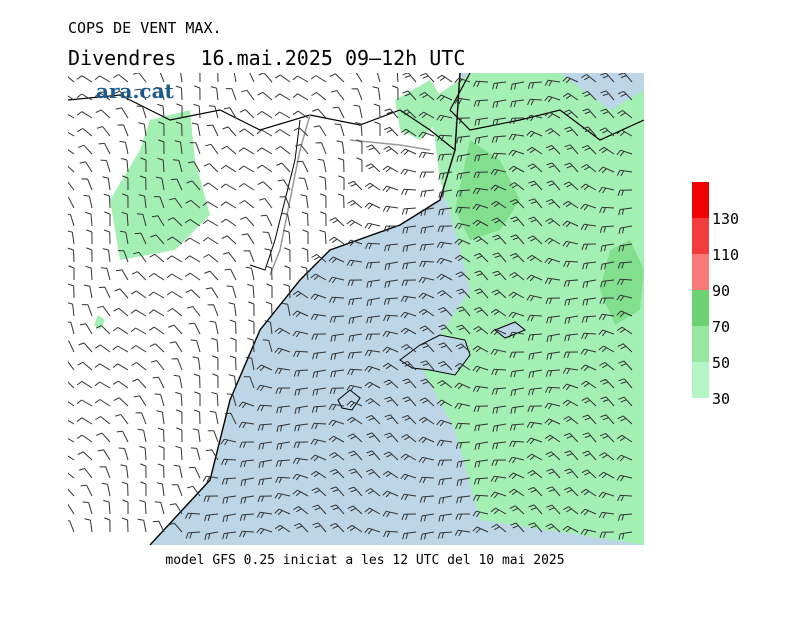  What do you see at coordinates (700, 380) in the screenshot?
I see `colorbar-segment` at bounding box center [700, 380].